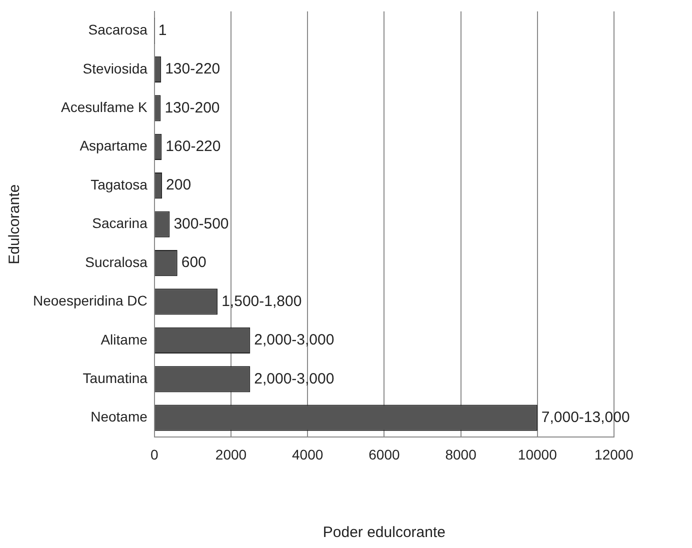 This screenshot has height=548, width=692. Describe the element at coordinates (201, 223) in the screenshot. I see `data-label: 300-500` at that location.